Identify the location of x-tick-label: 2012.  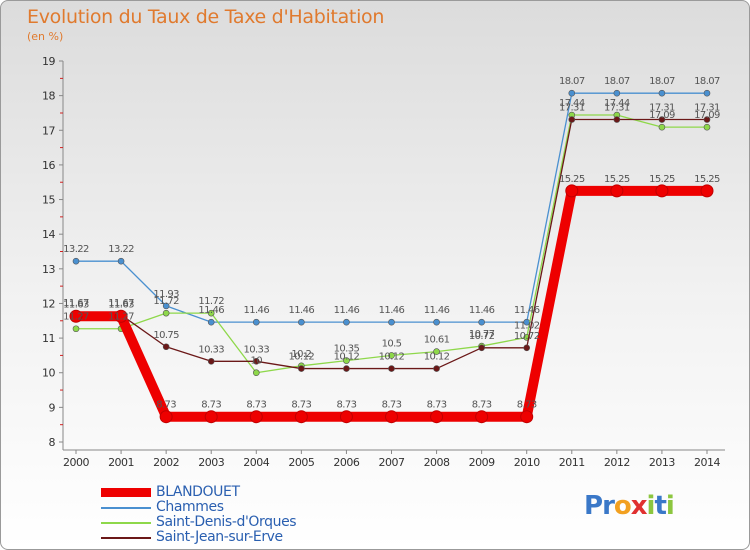
(617, 462).